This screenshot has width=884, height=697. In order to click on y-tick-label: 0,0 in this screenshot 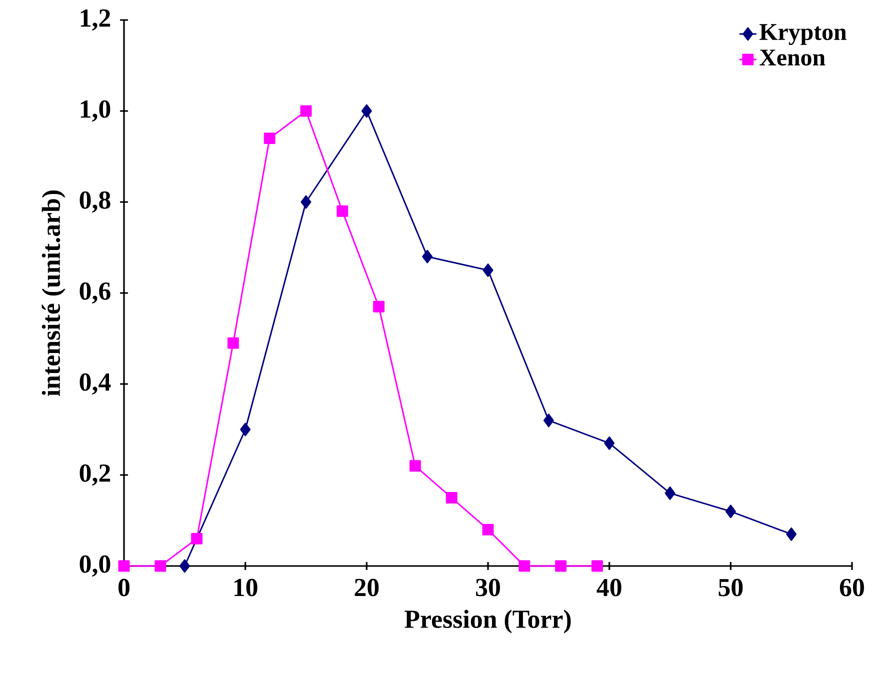, I will do `click(95, 566)`.